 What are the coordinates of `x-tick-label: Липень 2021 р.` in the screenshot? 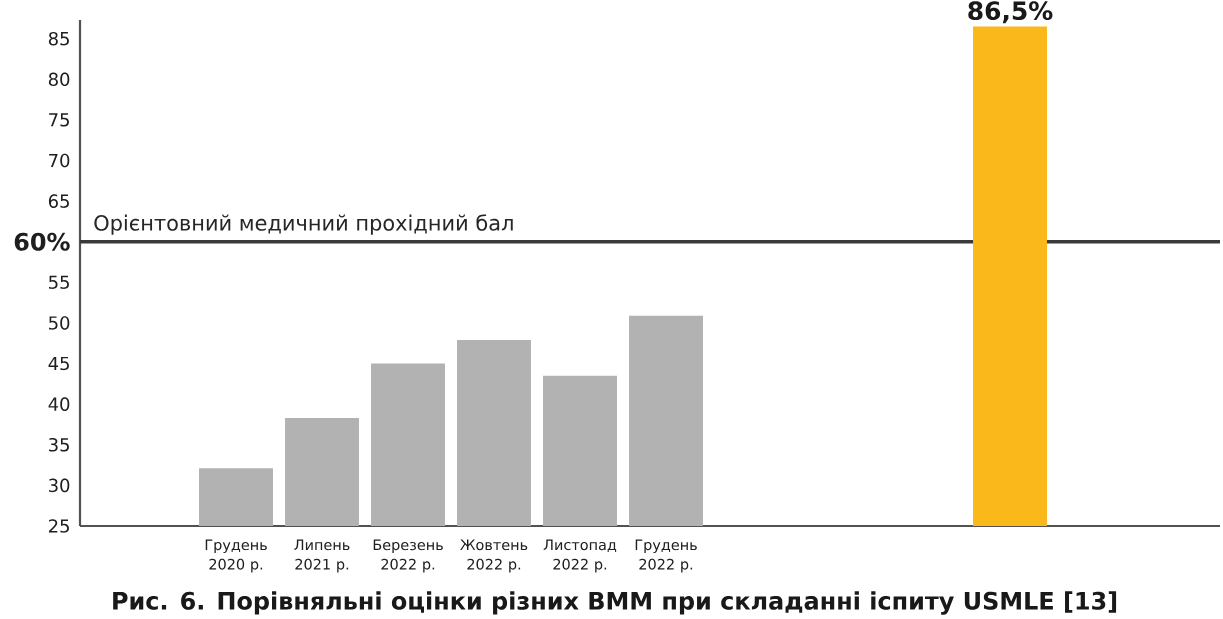 It's located at (322, 556).